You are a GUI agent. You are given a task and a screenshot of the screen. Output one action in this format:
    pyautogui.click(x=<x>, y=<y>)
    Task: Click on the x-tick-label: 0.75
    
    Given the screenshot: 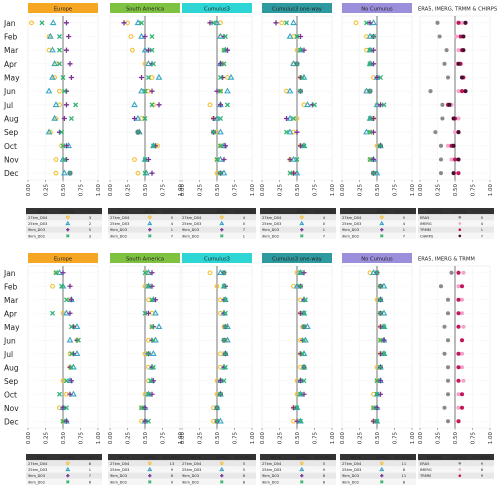 What is the action you would take?
    pyautogui.click(x=164, y=438)
    